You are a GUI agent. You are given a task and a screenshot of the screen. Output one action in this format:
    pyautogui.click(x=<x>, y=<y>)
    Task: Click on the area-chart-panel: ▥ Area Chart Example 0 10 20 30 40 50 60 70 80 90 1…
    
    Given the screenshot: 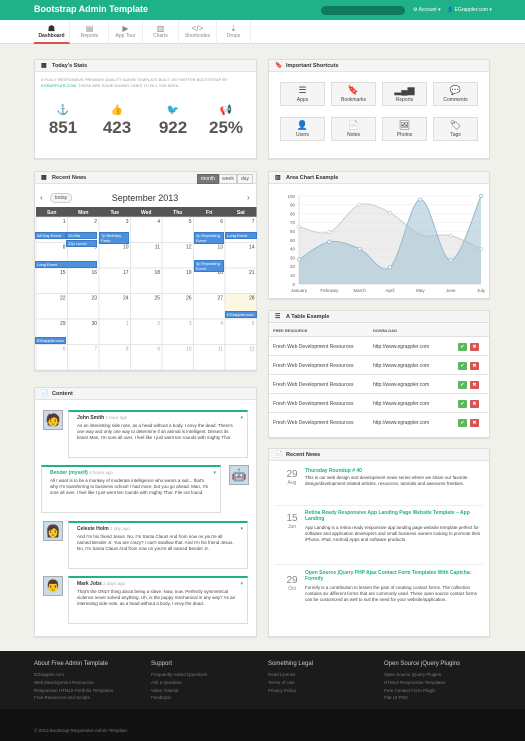 What is the action you would take?
    pyautogui.click(x=379, y=235)
    